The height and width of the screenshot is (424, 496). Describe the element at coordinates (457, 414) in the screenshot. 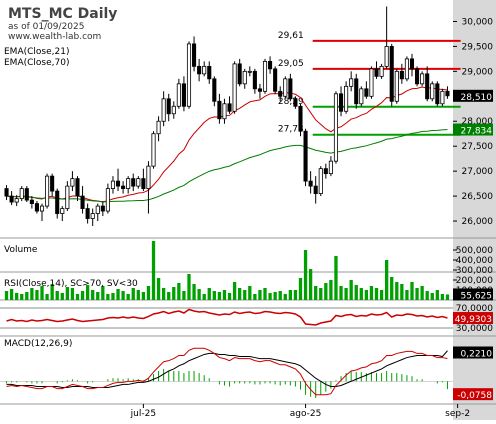

I see `x-tick-label: sep-2` at that location.